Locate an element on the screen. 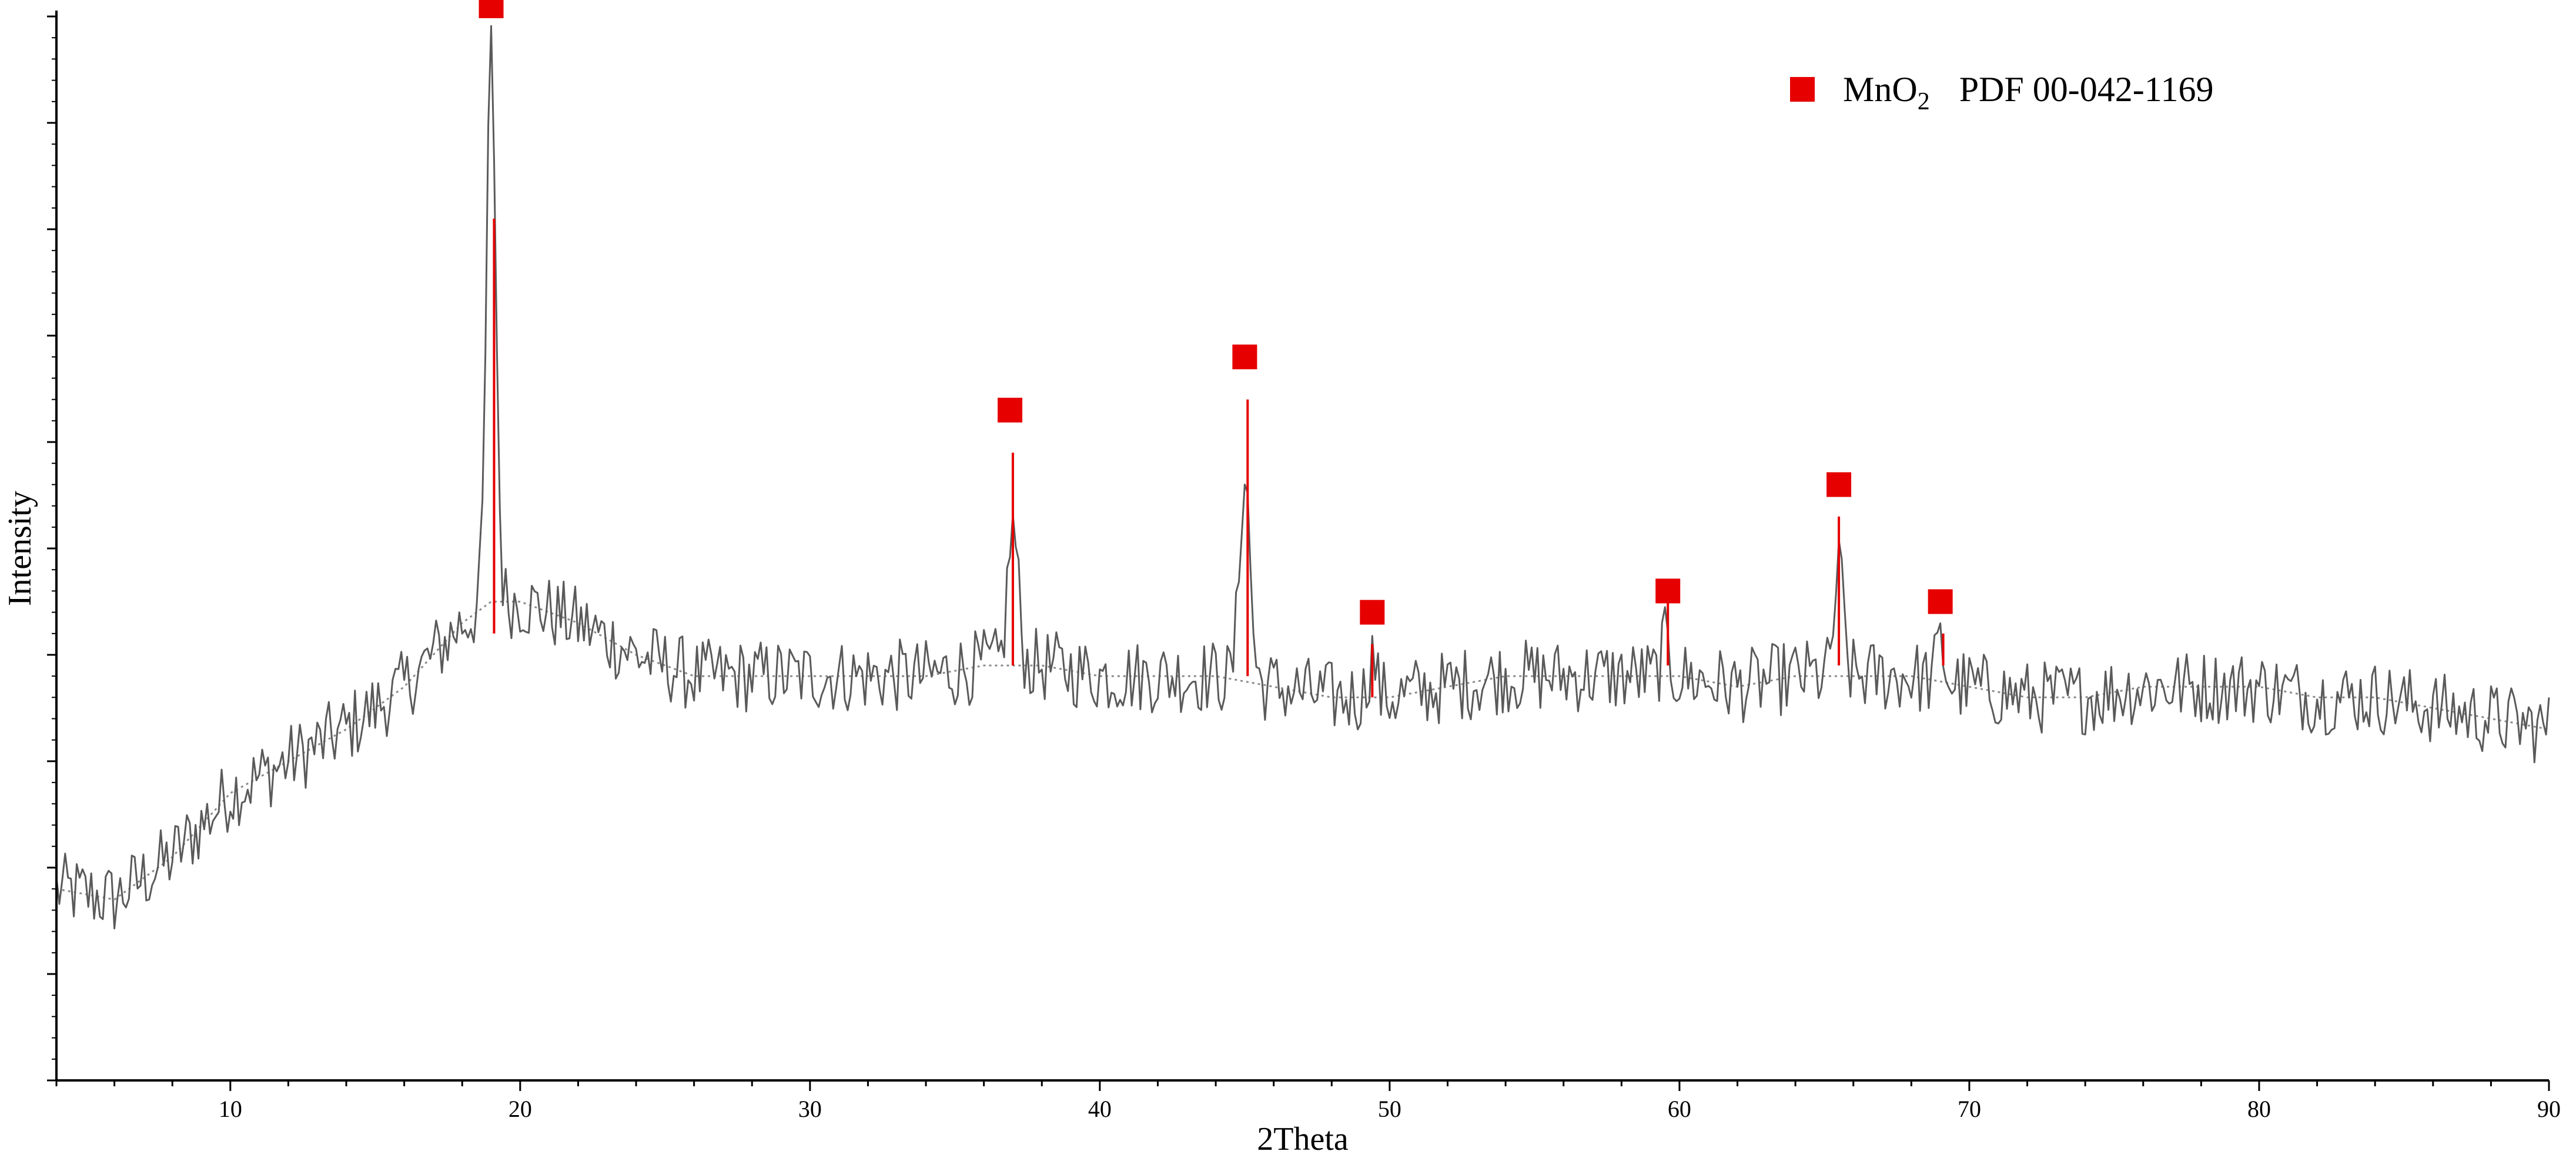  legend: MnO2 PDF 00-042-1169 is located at coordinates (2002, 92).